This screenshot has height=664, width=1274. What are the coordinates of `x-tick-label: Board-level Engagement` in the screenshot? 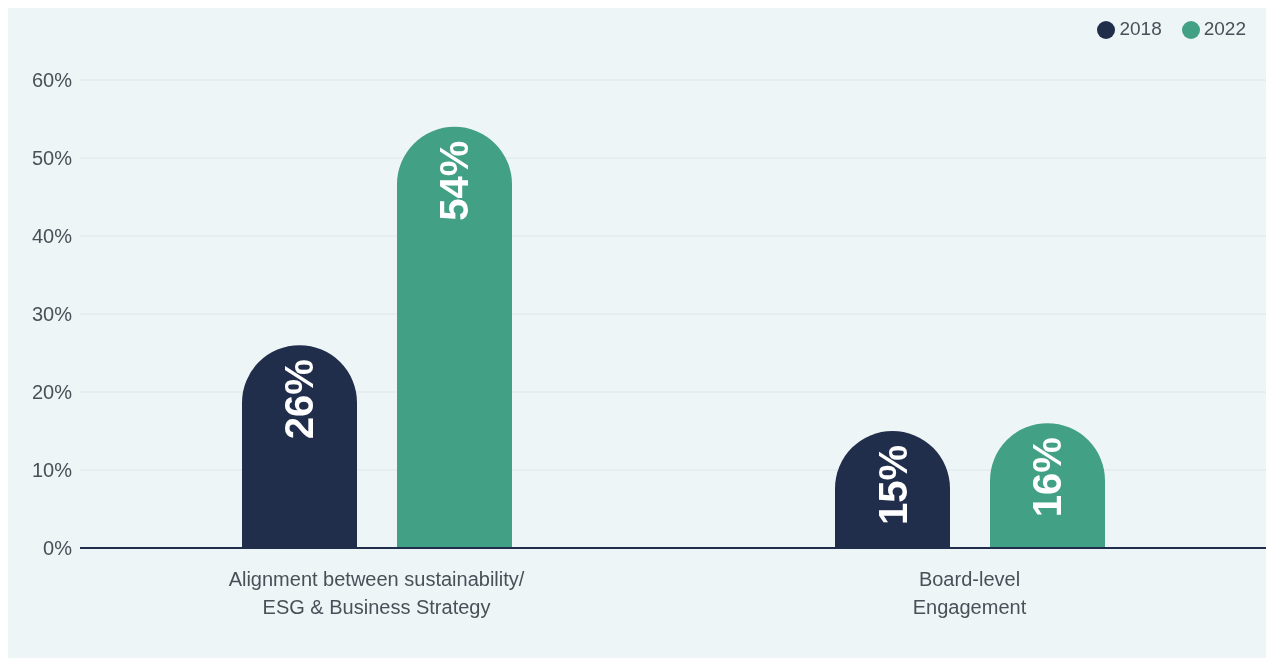 It's located at (969, 593).